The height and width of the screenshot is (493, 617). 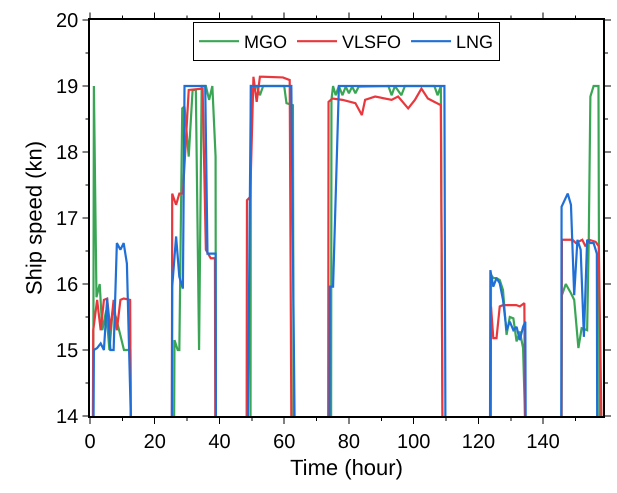 What do you see at coordinates (219, 441) in the screenshot?
I see `x-tick-label: 40` at bounding box center [219, 441].